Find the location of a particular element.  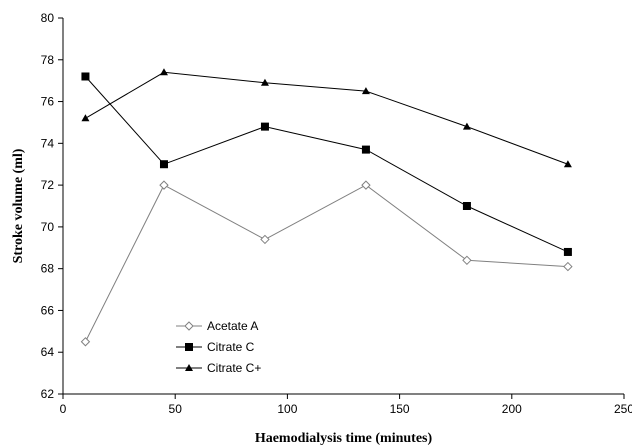

y-tick-label: 78 is located at coordinates (48, 60).